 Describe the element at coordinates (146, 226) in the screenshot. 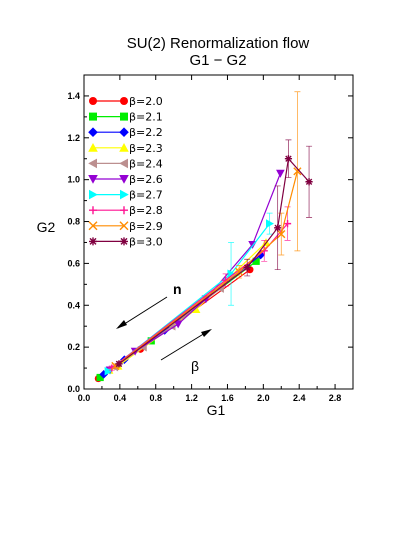

I see `legend-label: β=2.9` at that location.